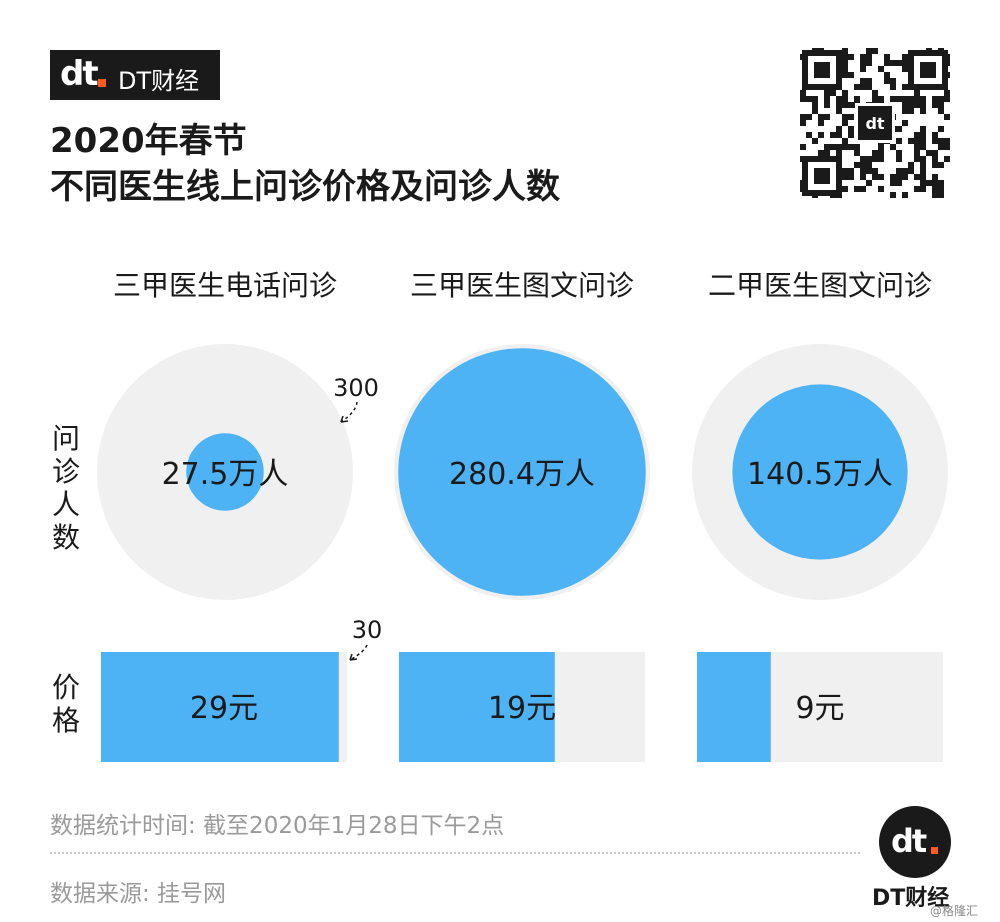 The width and height of the screenshot is (1000, 922). I want to click on price-max-arrowhead, so click(353, 657).